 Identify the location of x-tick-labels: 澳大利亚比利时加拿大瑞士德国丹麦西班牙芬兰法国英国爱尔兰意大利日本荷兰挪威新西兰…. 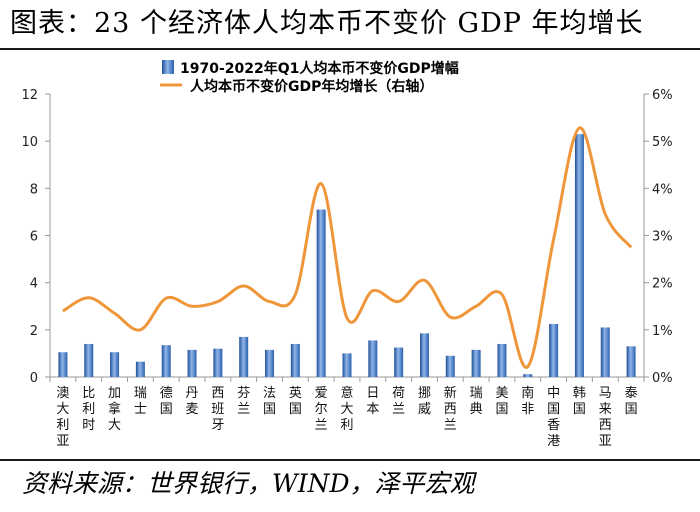
(346, 417).